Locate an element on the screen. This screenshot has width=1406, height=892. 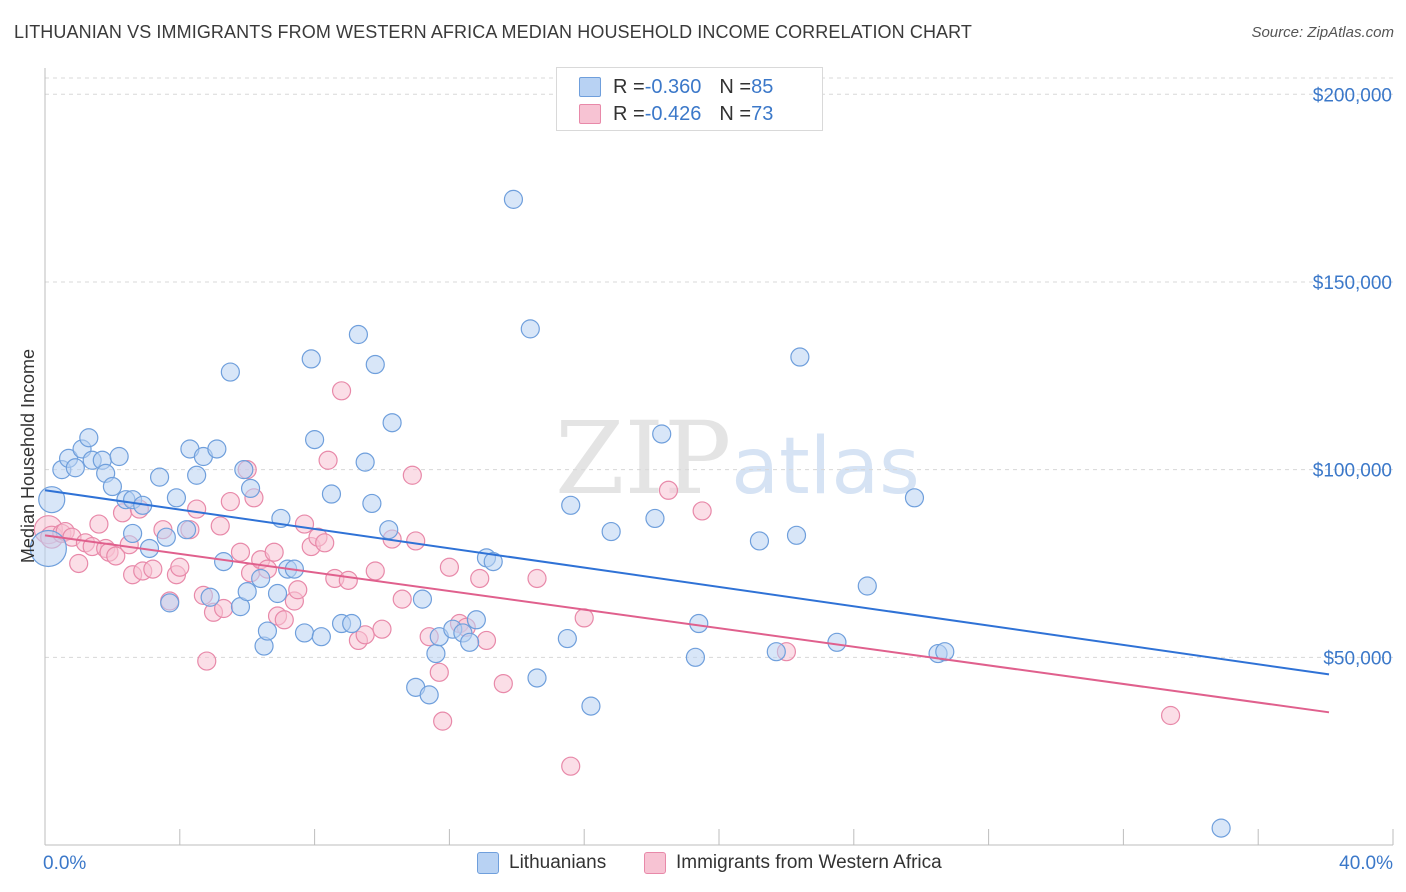
legend-item-western-africa: Immigrants from Western Africa is located at coordinates (793, 863).